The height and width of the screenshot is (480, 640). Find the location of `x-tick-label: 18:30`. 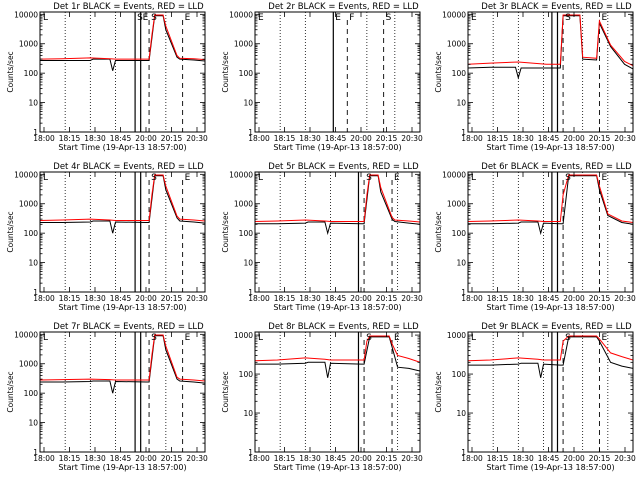

x-tick-label: 18:30 is located at coordinates (310, 138).